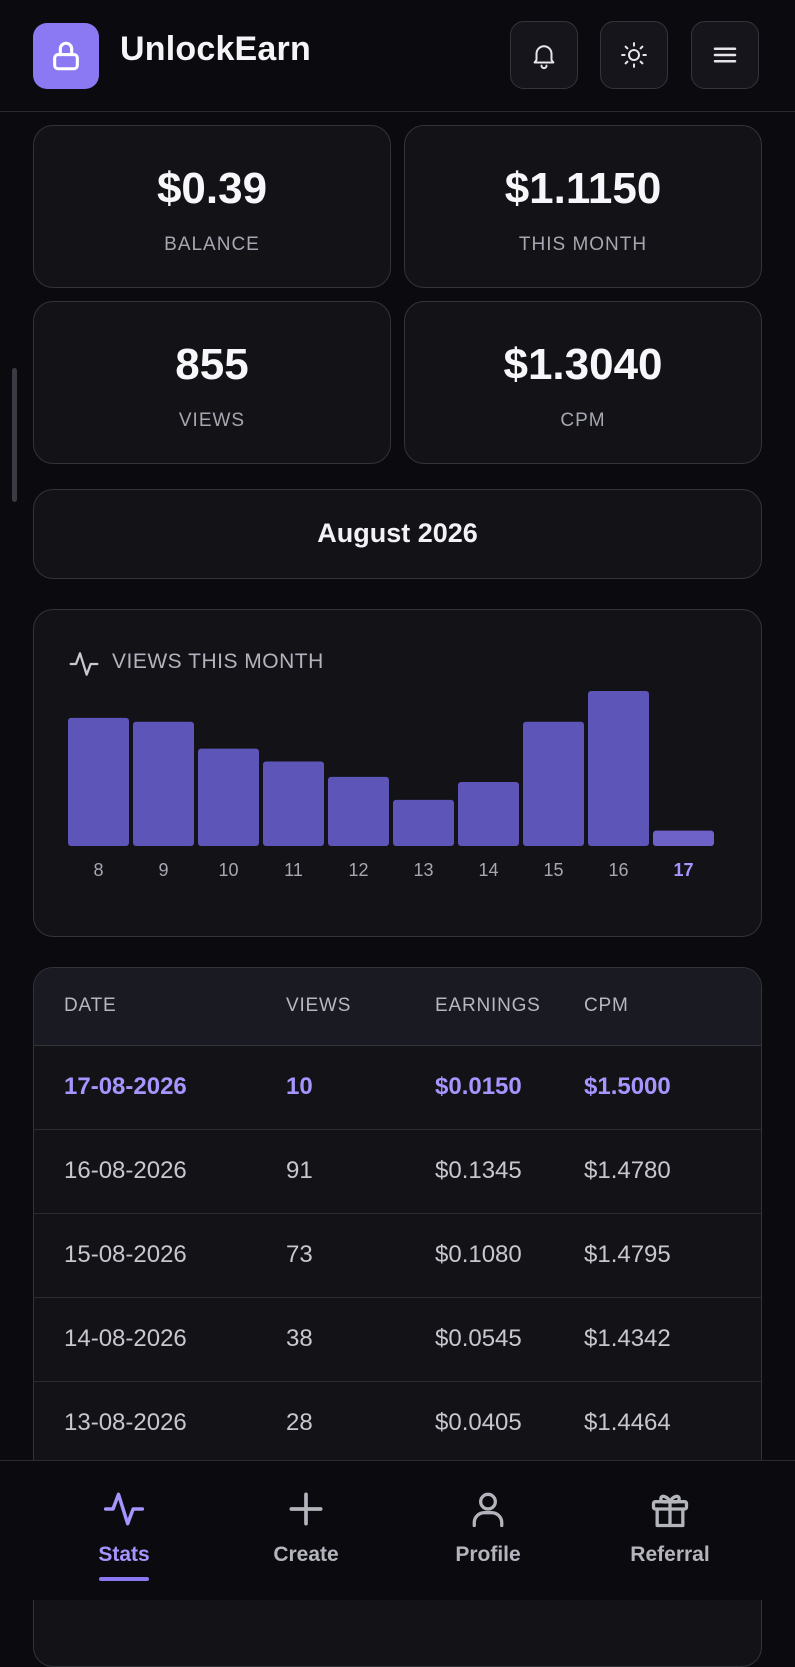  What do you see at coordinates (627, 1338) in the screenshot?
I see `cell-cpm: $1.4342` at bounding box center [627, 1338].